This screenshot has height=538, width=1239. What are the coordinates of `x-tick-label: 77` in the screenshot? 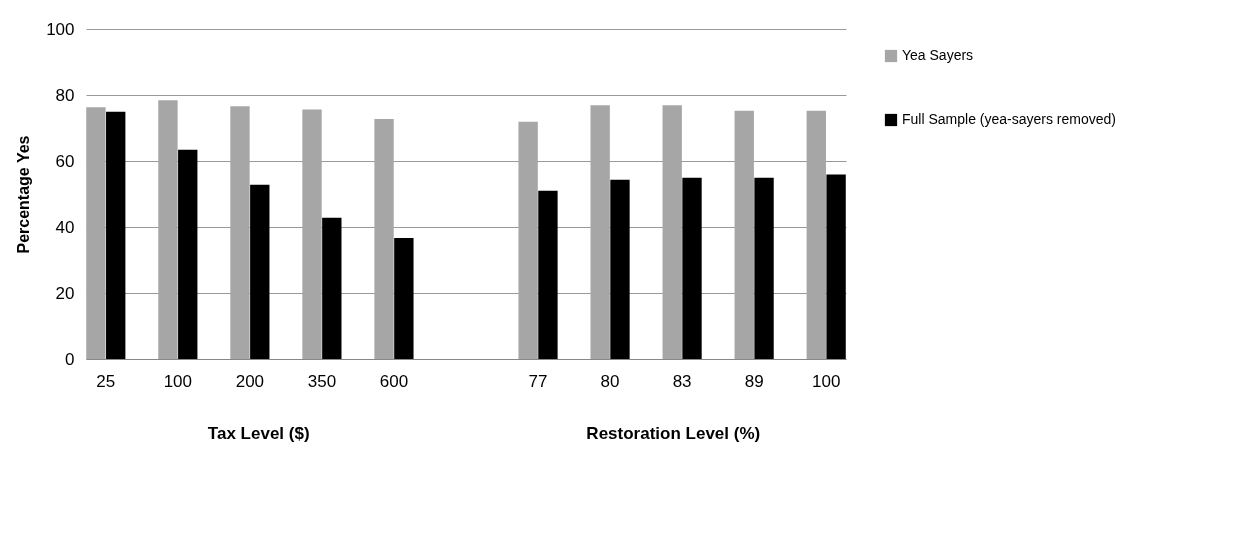 It's located at (538, 381).